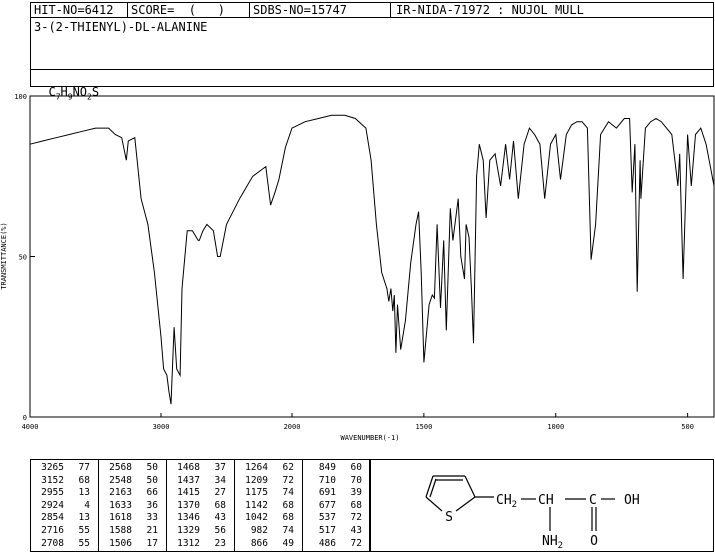 This screenshot has width=715, height=553. What do you see at coordinates (372, 69) in the screenshot?
I see `header-formula-divider` at bounding box center [372, 69].